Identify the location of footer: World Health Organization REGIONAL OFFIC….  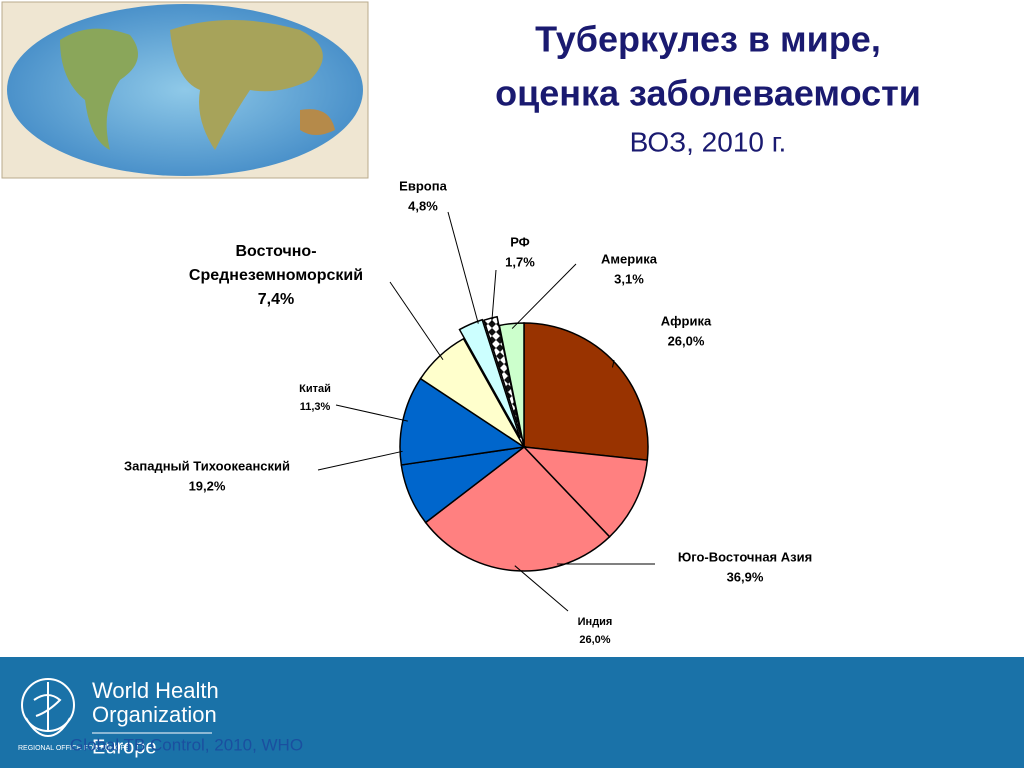
(512, 712).